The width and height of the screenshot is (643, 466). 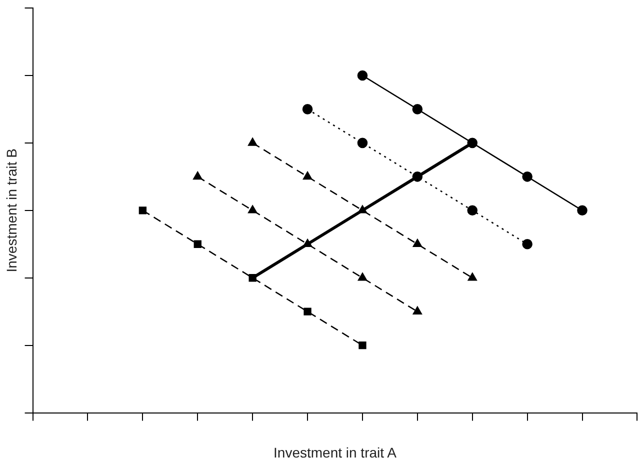 What do you see at coordinates (11, 210) in the screenshot?
I see `y-axis-title: Investment in trait B` at bounding box center [11, 210].